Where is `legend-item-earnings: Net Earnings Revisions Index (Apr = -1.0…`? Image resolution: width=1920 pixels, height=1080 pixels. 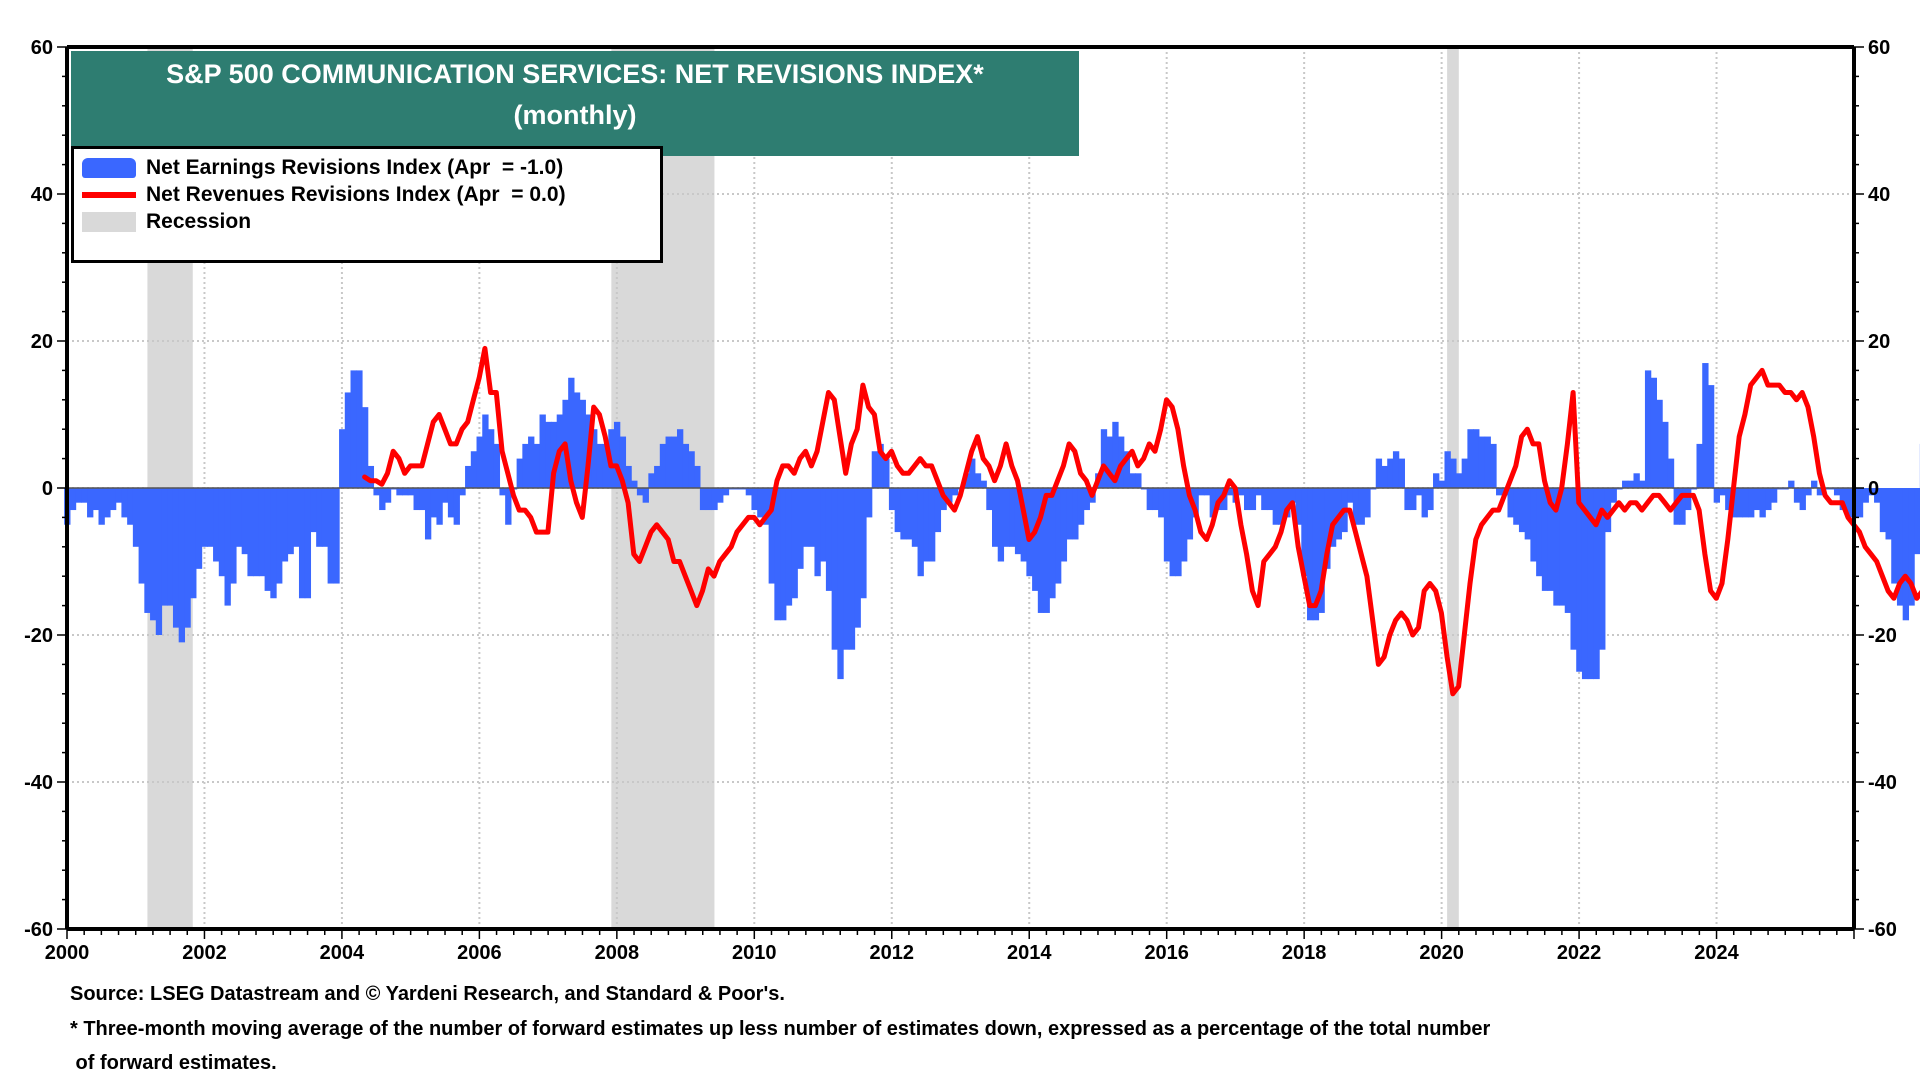
legend-item-earnings: Net Earnings Revisions Index (Apr = -1.0… is located at coordinates (322, 168).